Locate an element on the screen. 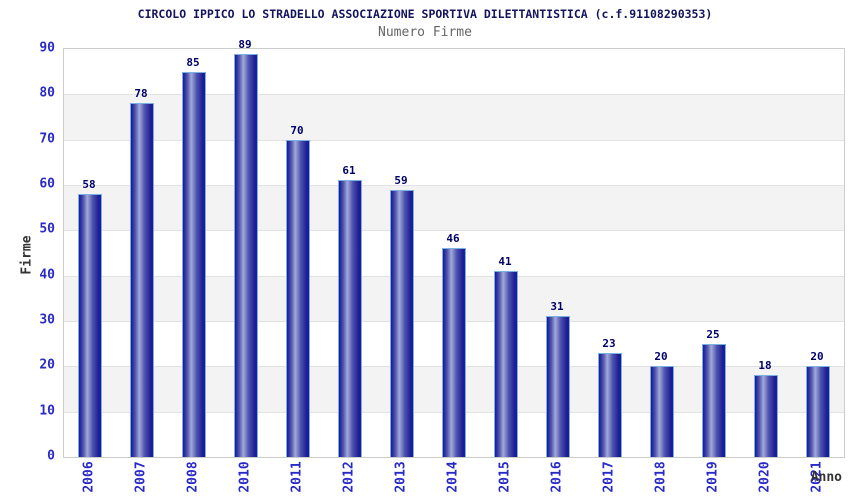  bar-value-label: 18 is located at coordinates (765, 365).